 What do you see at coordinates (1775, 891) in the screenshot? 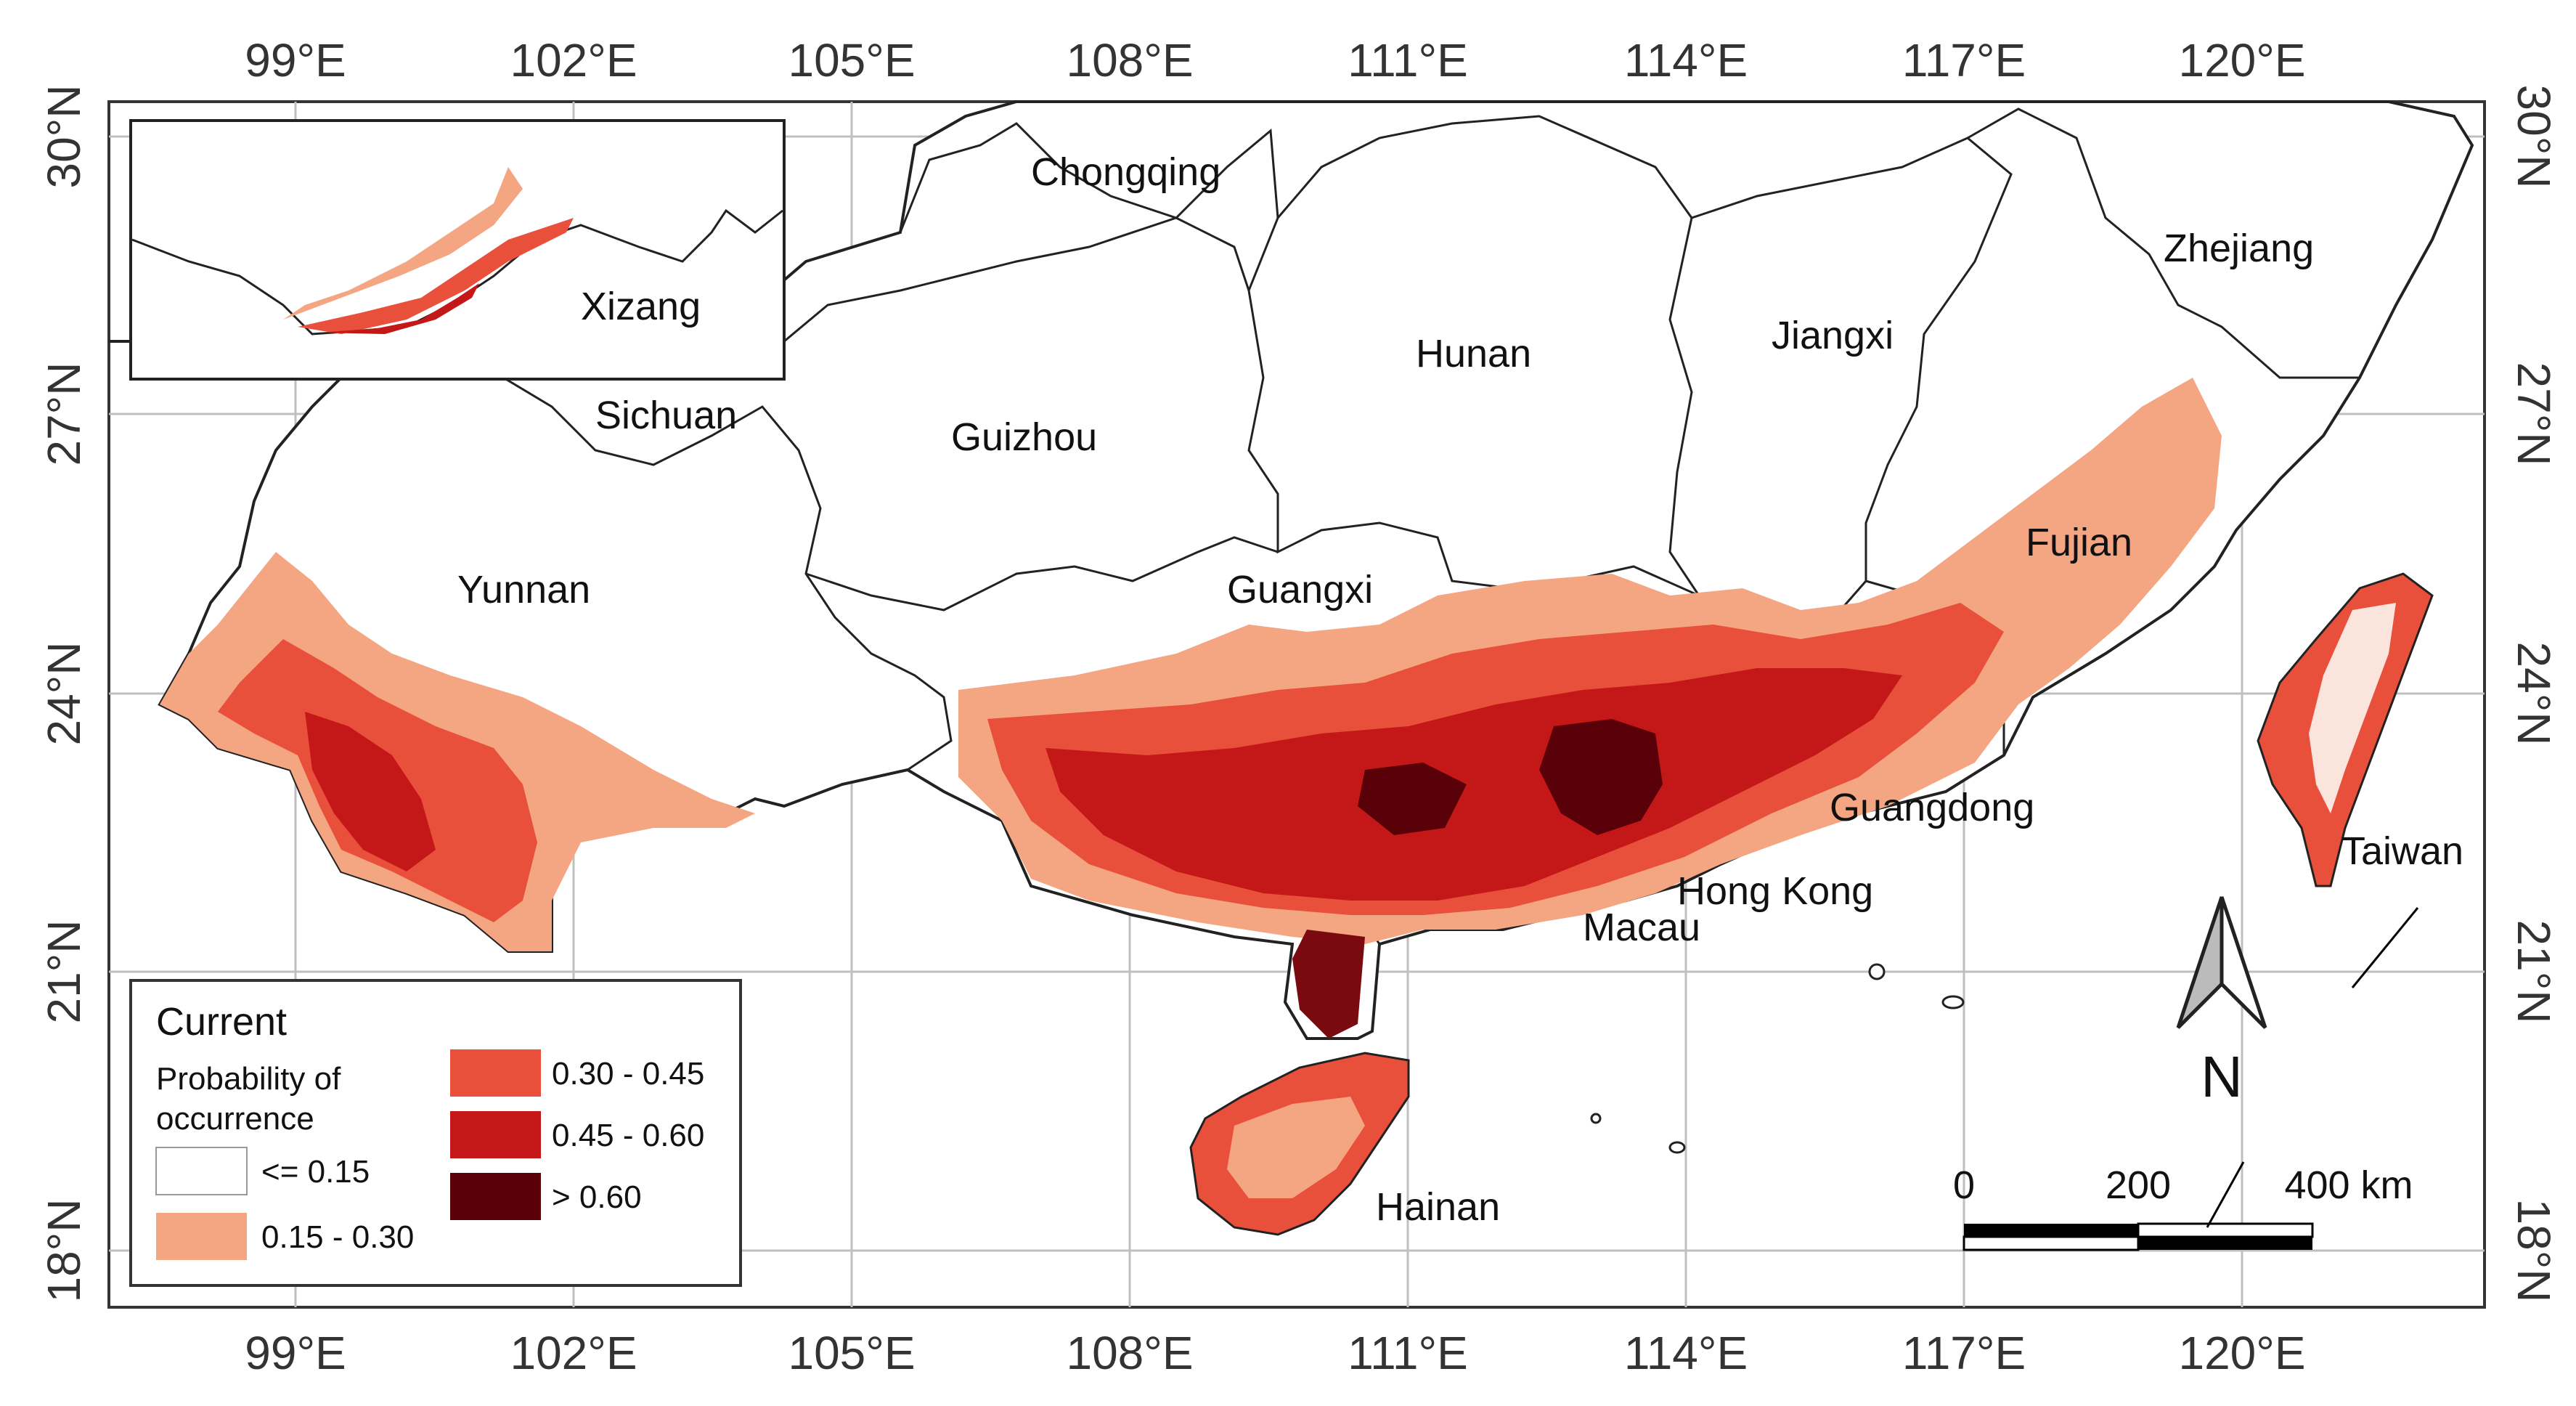
I see `province-label-hong-kong: Hong Kong` at bounding box center [1775, 891].